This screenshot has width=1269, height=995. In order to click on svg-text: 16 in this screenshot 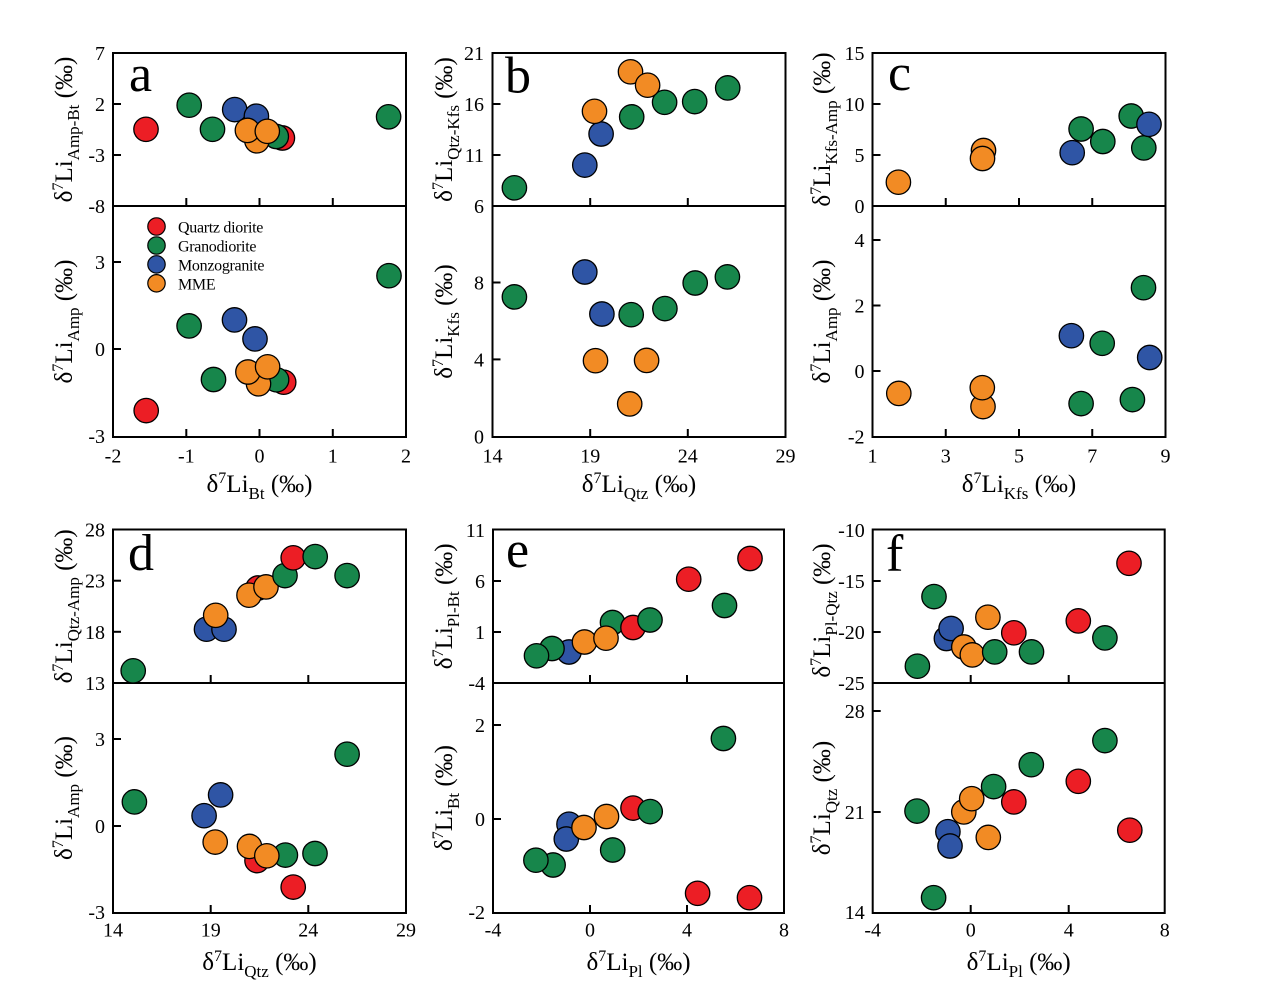, I will do `click(474, 105)`.